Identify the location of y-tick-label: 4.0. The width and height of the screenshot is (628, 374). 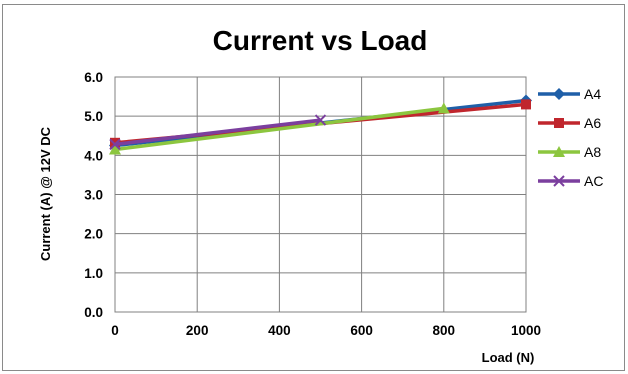
(93, 155).